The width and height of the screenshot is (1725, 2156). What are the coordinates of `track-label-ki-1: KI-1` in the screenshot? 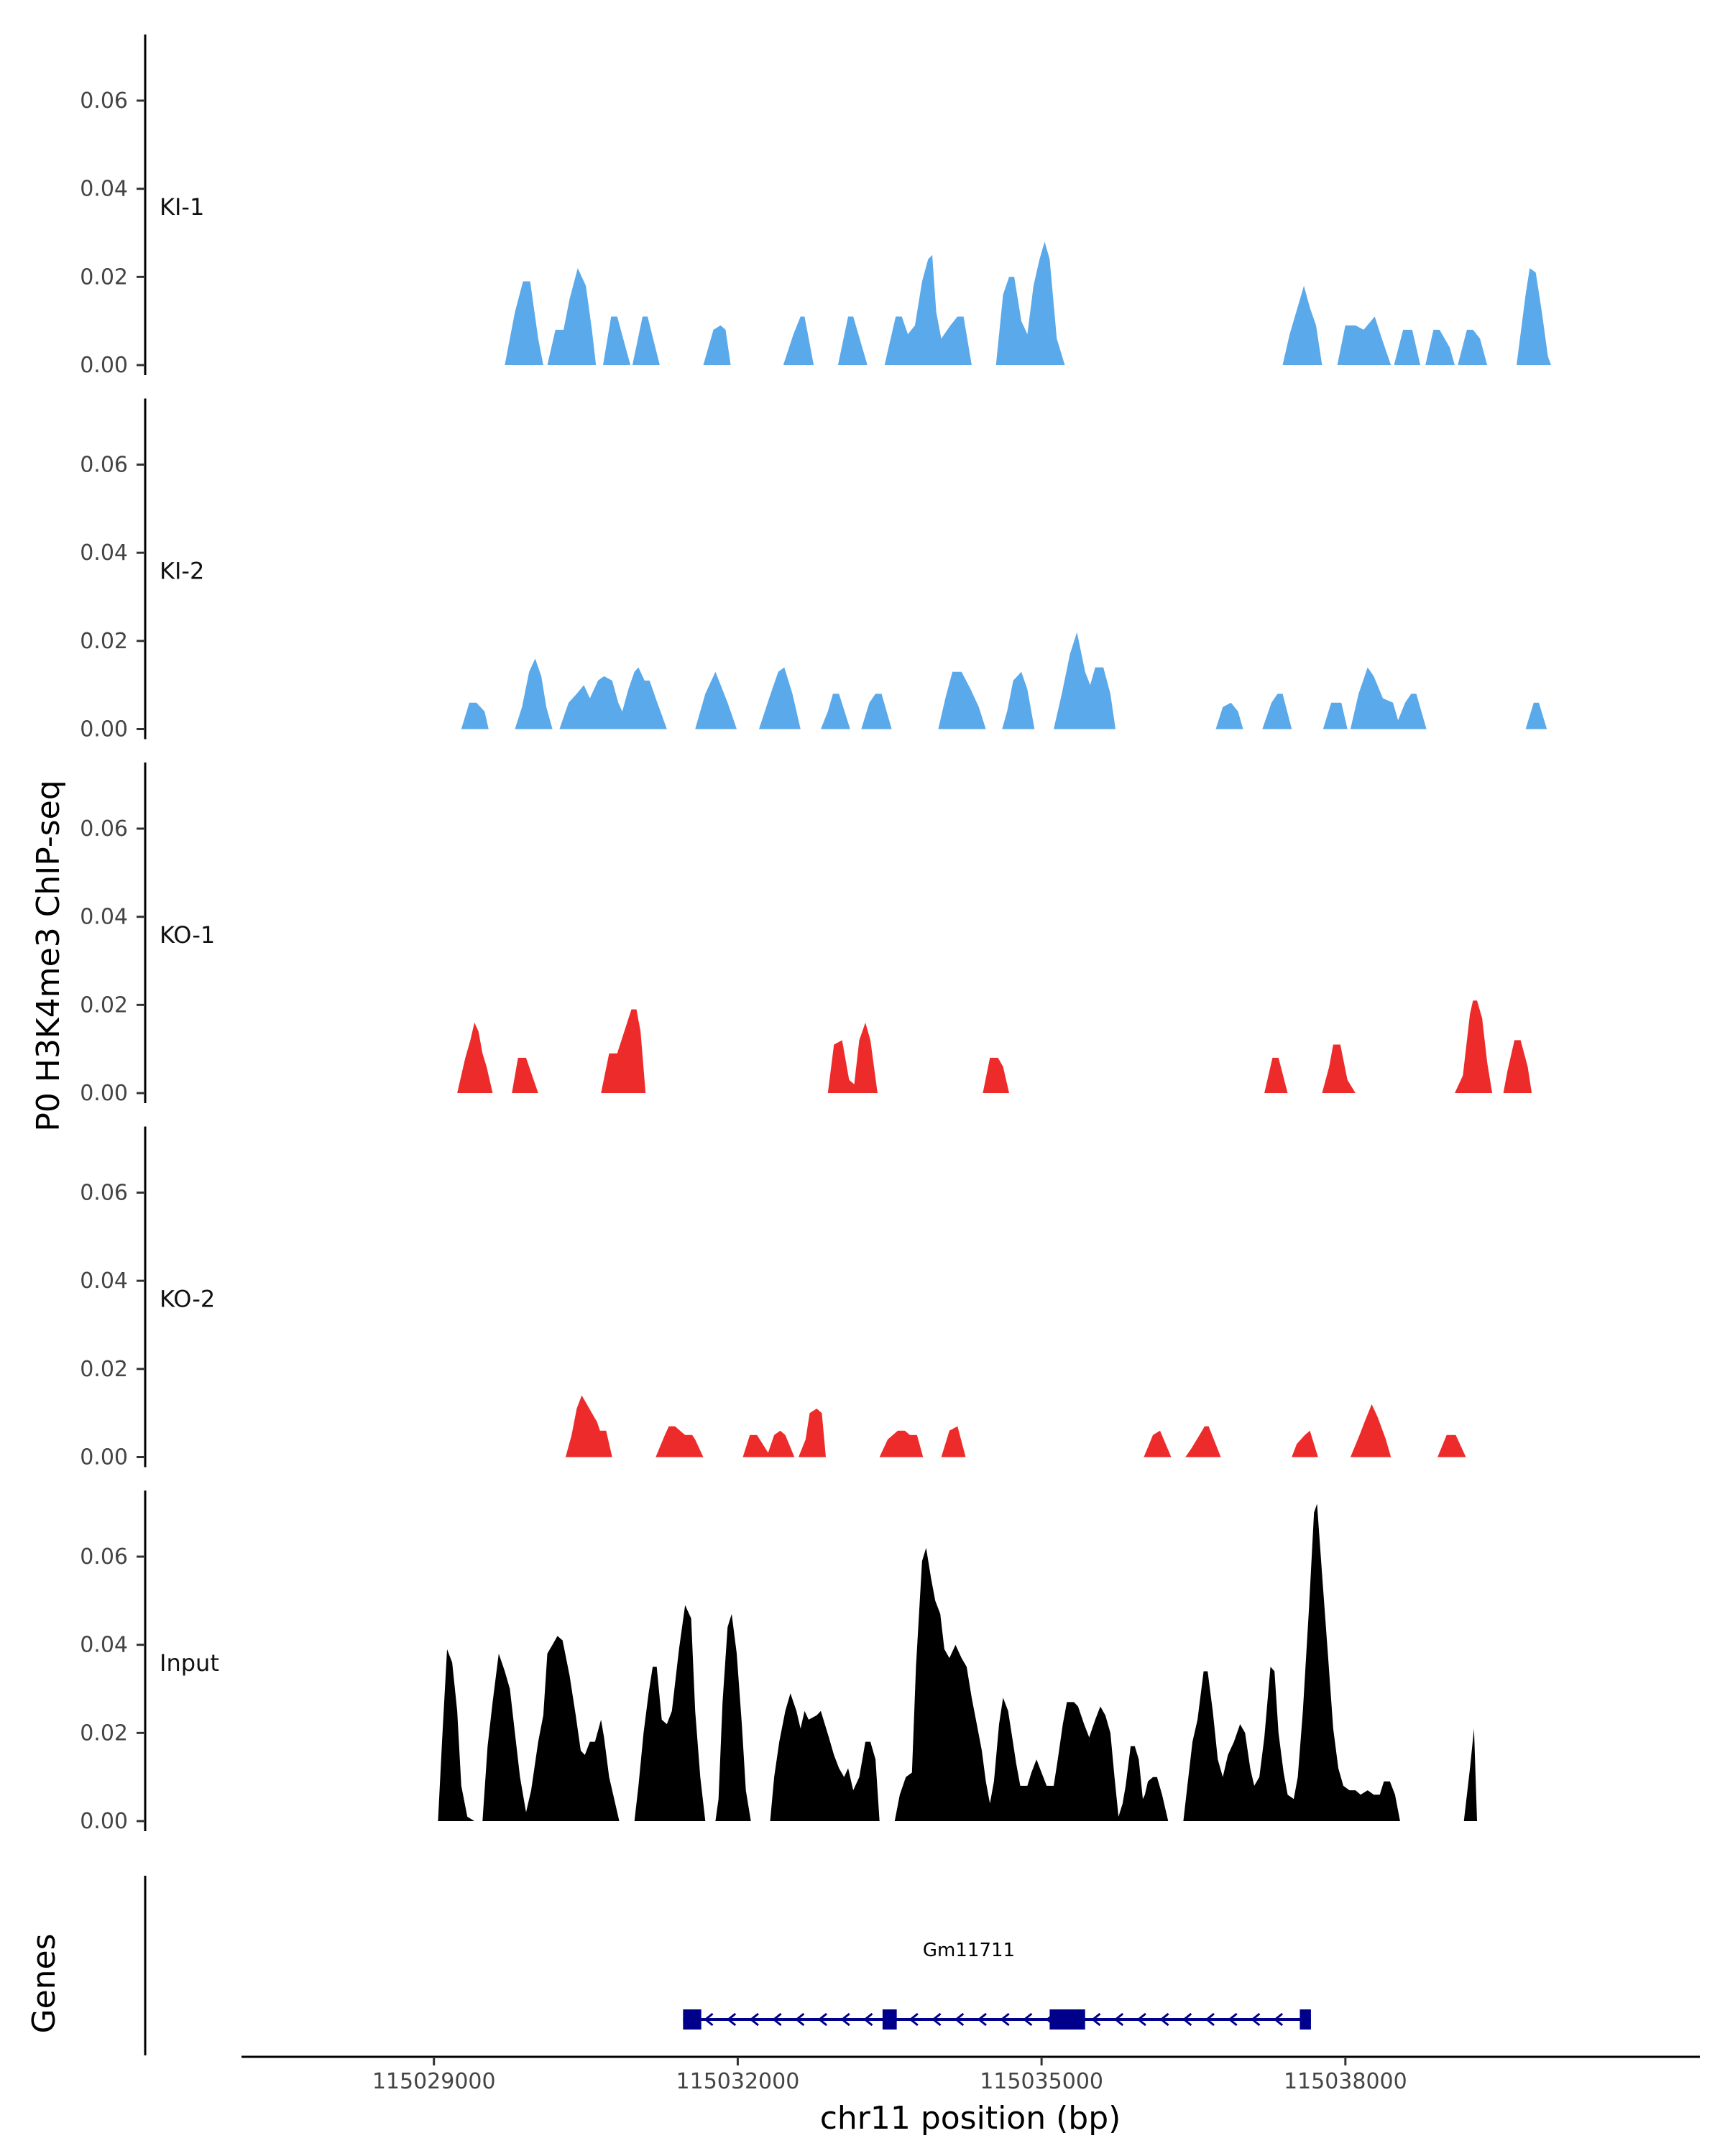 It's located at (182, 207).